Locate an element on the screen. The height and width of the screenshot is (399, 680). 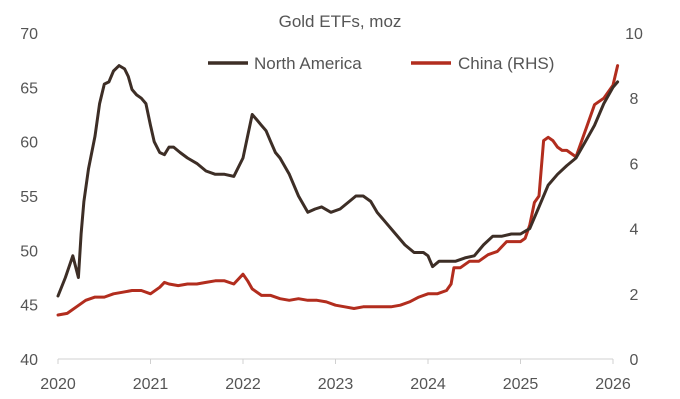
x-axis: 2020 2021 2022 2023 2024 2025 2026 is located at coordinates (335, 376).